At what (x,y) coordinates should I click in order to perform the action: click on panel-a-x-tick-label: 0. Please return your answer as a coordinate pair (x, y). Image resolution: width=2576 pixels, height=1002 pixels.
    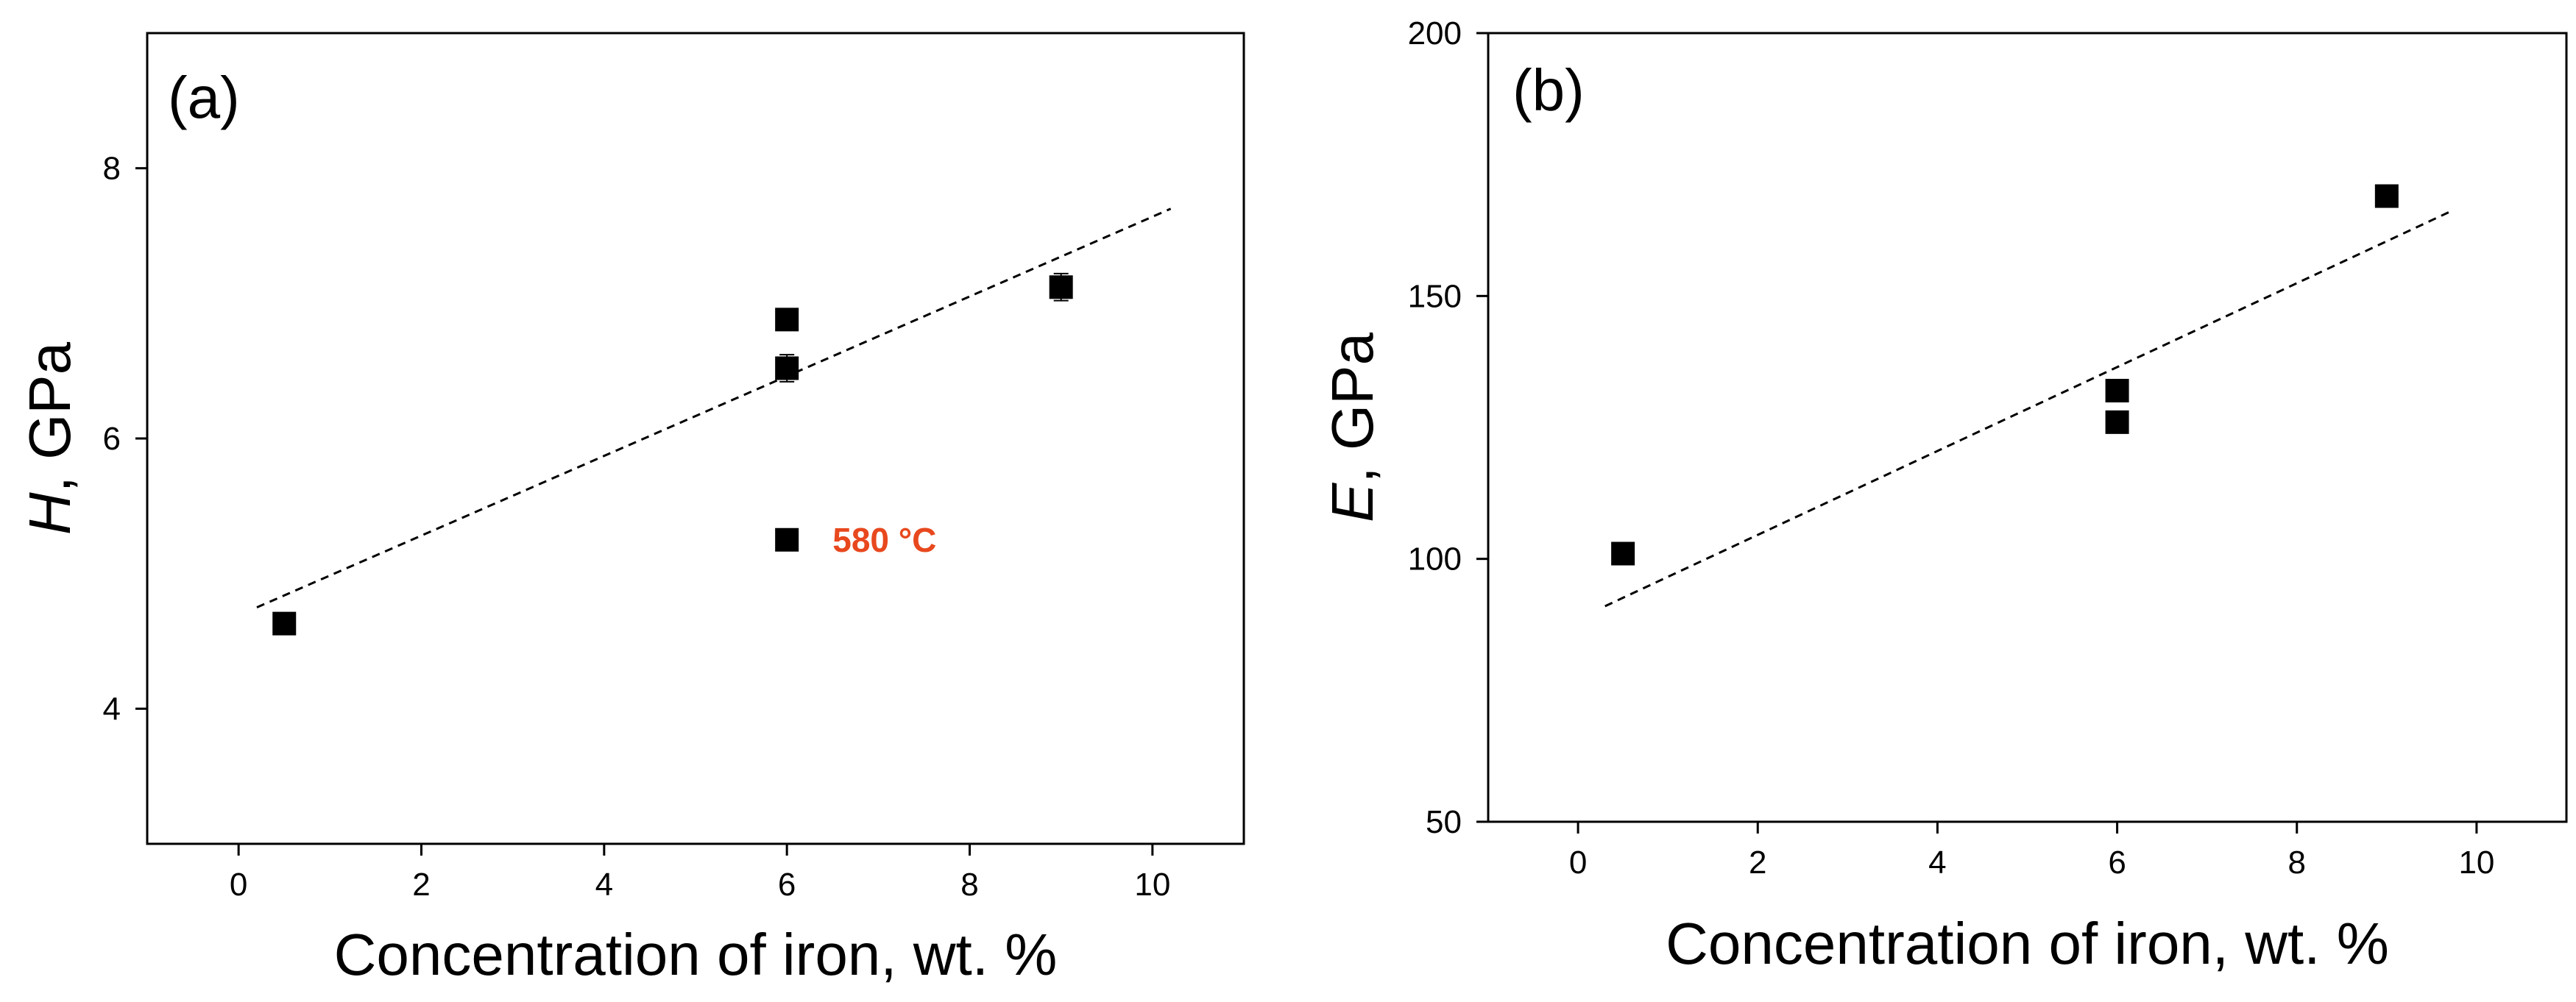
    Looking at the image, I should click on (238, 885).